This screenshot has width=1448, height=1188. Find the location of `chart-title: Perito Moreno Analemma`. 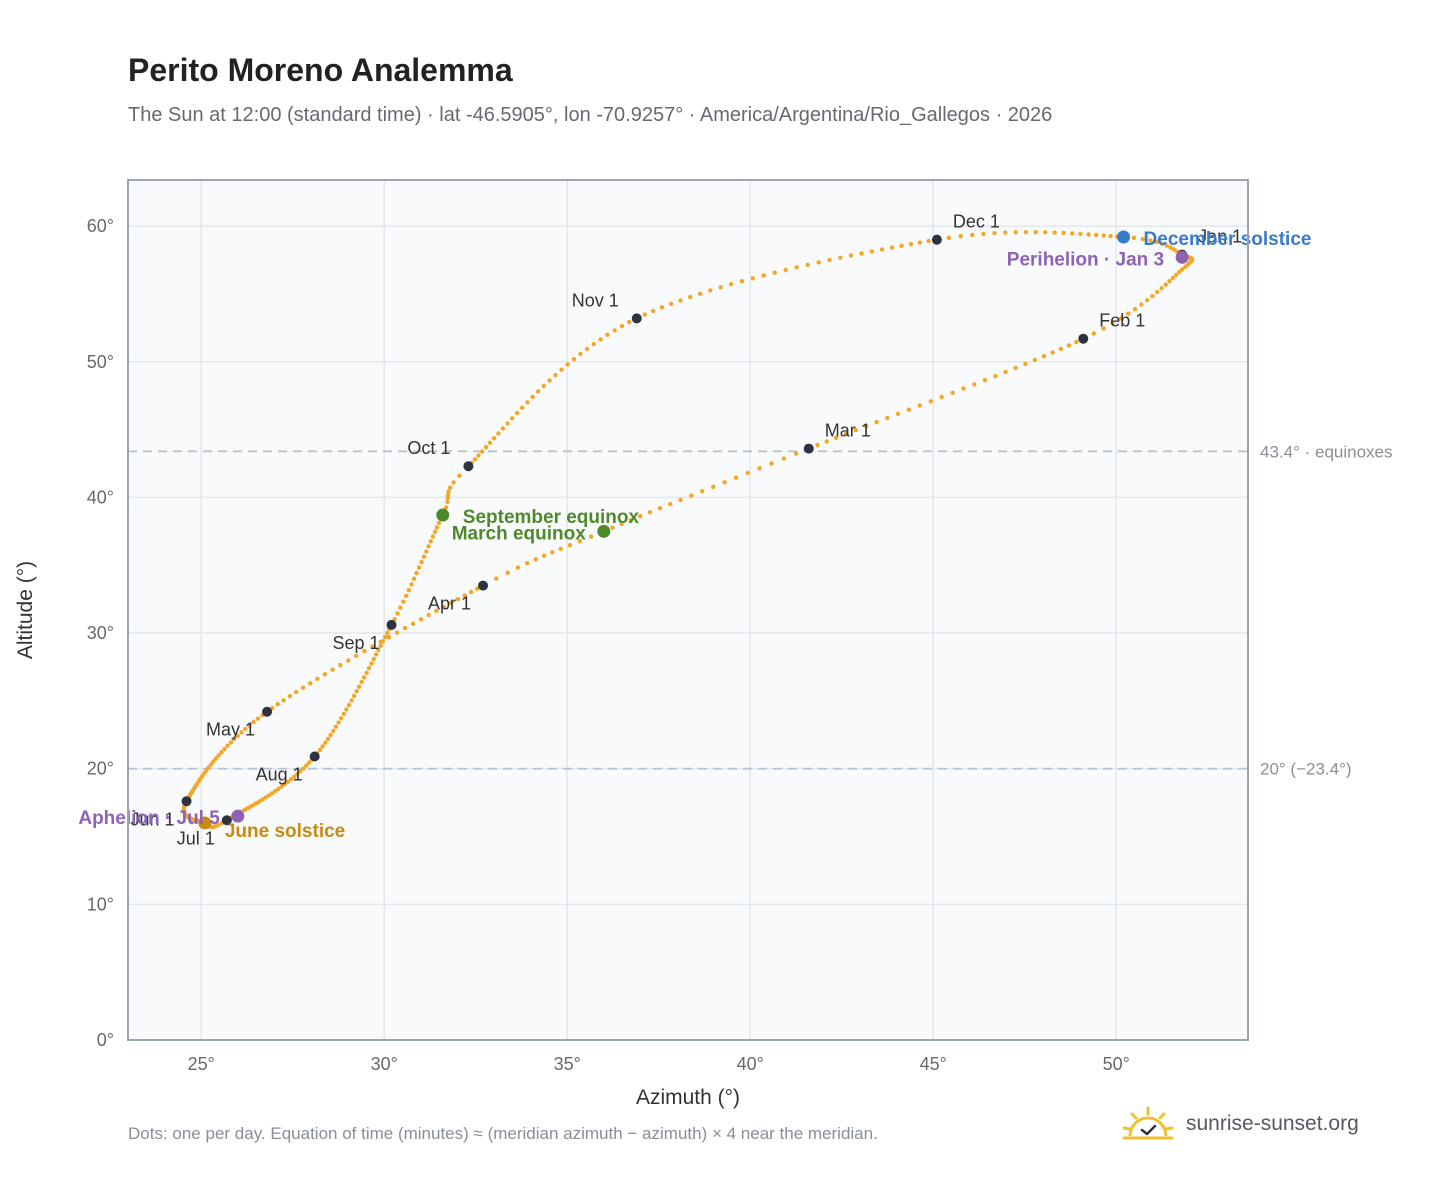

chart-title: Perito Moreno Analemma is located at coordinates (320, 70).